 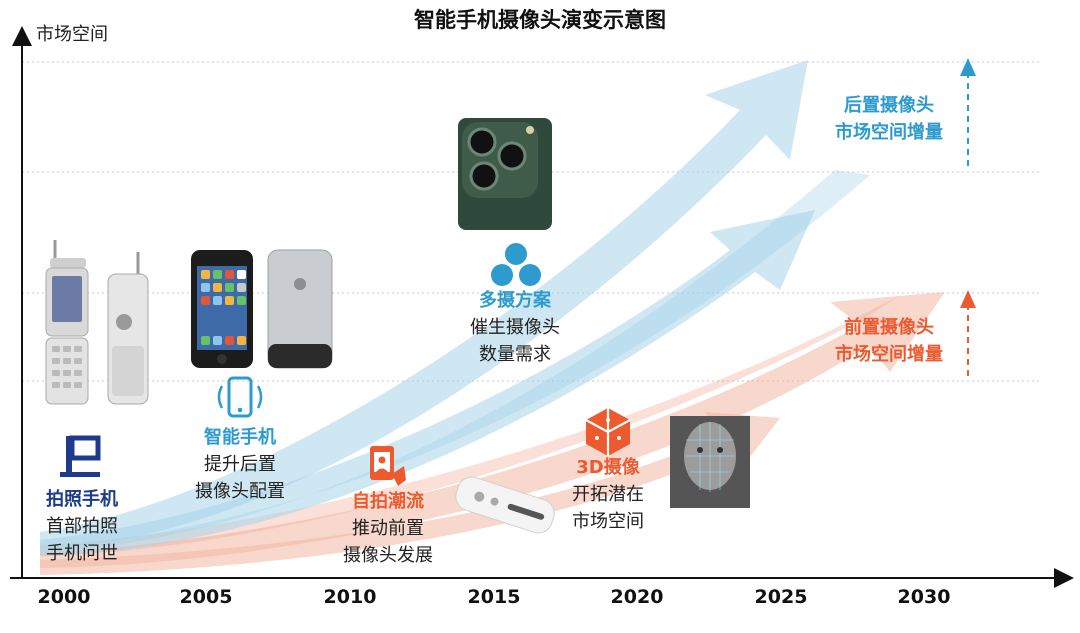 What do you see at coordinates (240, 491) in the screenshot?
I see `milestone-line: 摄像头配置` at bounding box center [240, 491].